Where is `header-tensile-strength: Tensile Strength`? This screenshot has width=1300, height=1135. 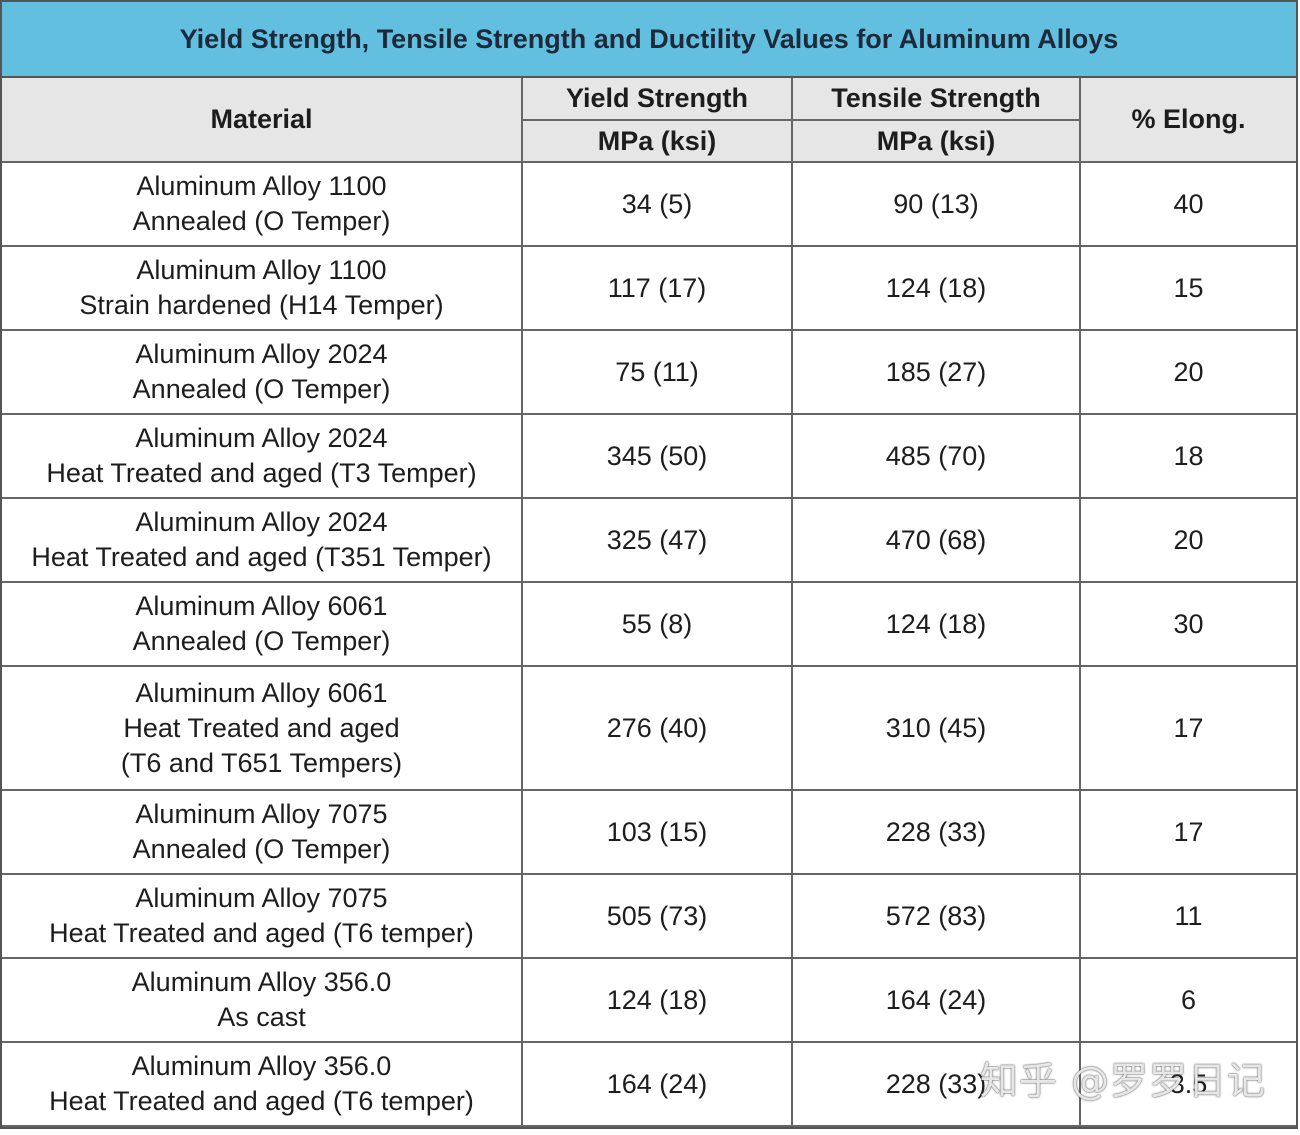 header-tensile-strength: Tensile Strength is located at coordinates (936, 99).